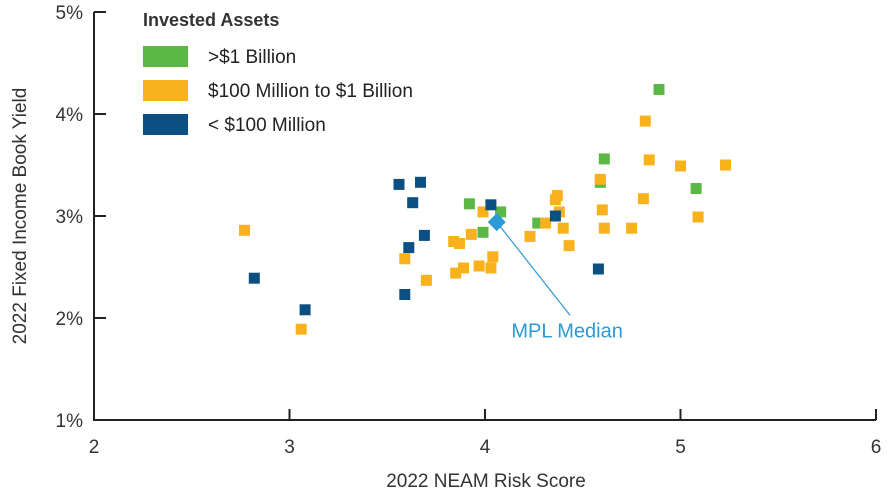 This screenshot has height=495, width=889. Describe the element at coordinates (485, 447) in the screenshot. I see `x-tick-label: 4` at that location.